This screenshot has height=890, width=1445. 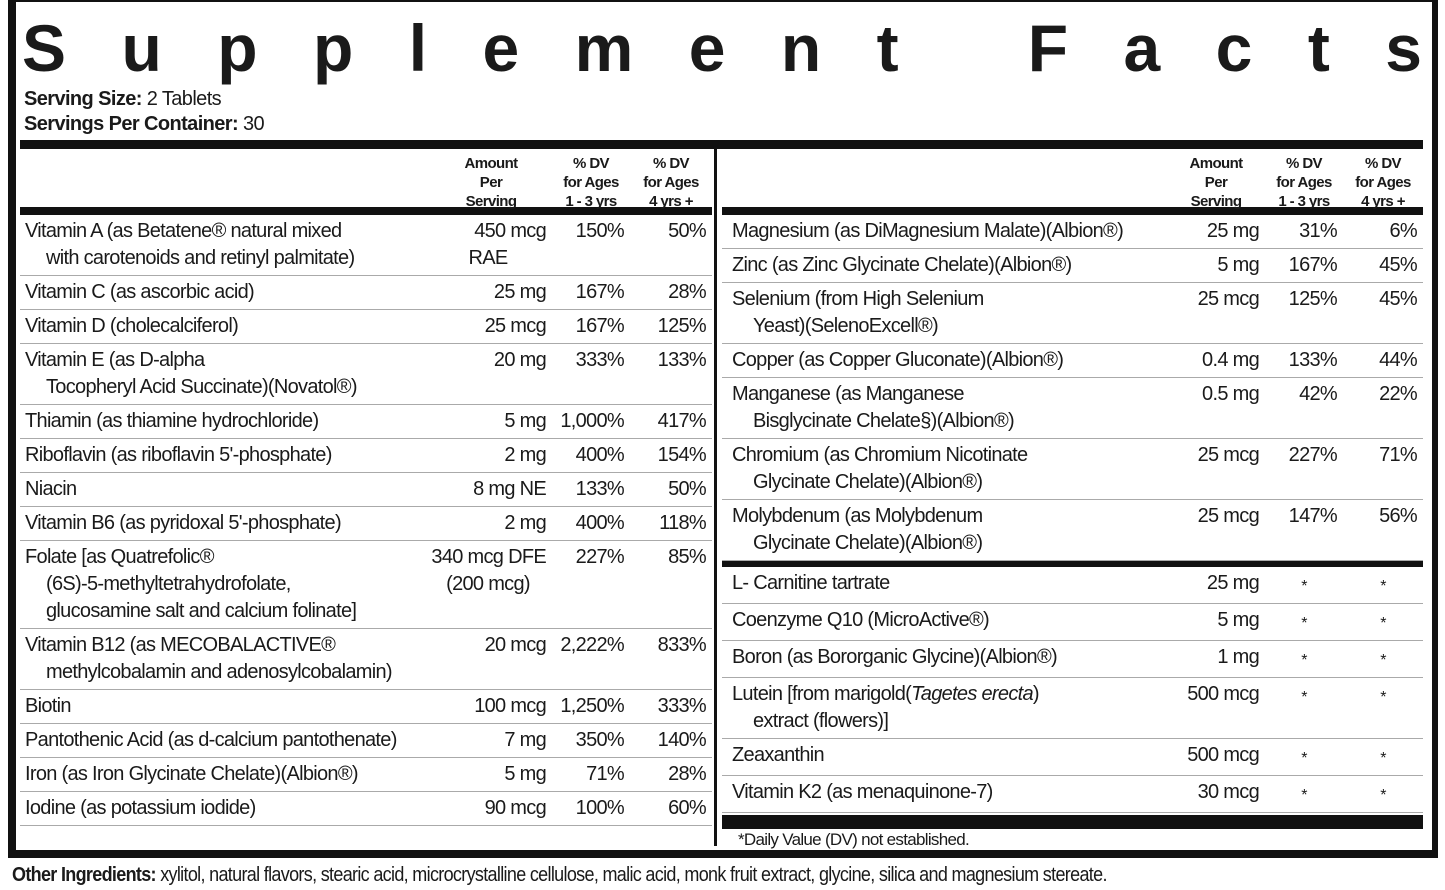 I want to click on amount-per-serving: 500 mcg, so click(x=1216, y=757).